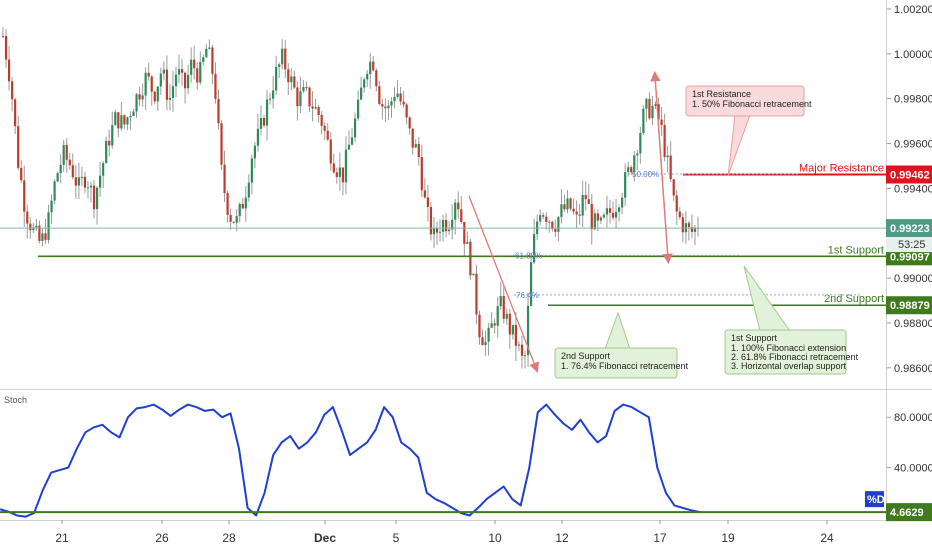 Image resolution: width=932 pixels, height=550 pixels. What do you see at coordinates (767, 298) in the screenshot?
I see `support1-annotation-pointer` at bounding box center [767, 298].